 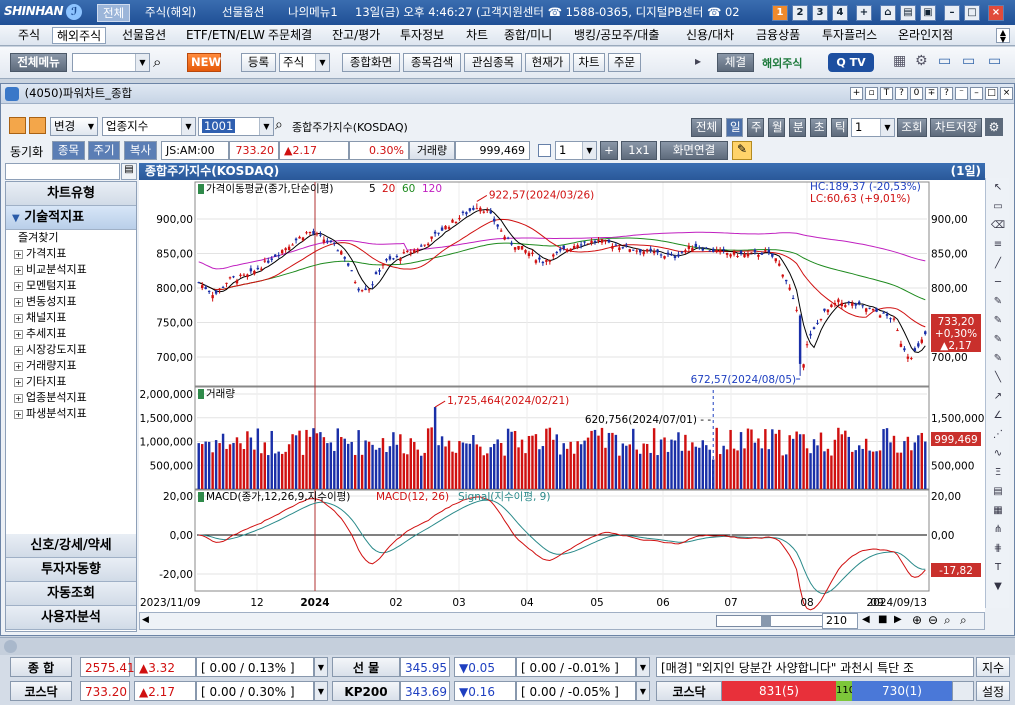 I want to click on tab-futures-options: 선물옵션, so click(x=243, y=12).